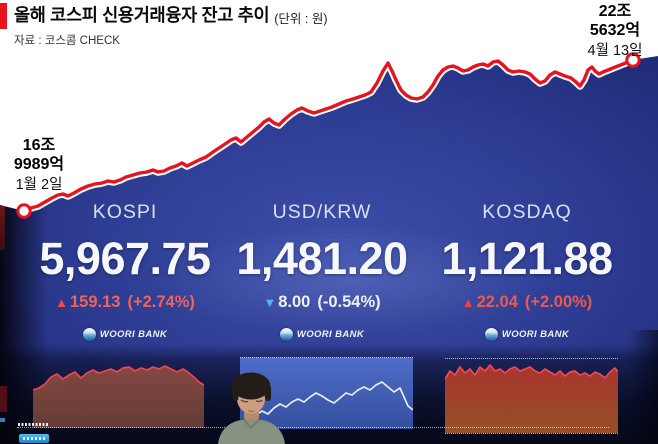 Image resolution: width=658 pixels, height=444 pixels. Describe the element at coordinates (125, 212) in the screenshot. I see `quote-name: KOSPI` at that location.